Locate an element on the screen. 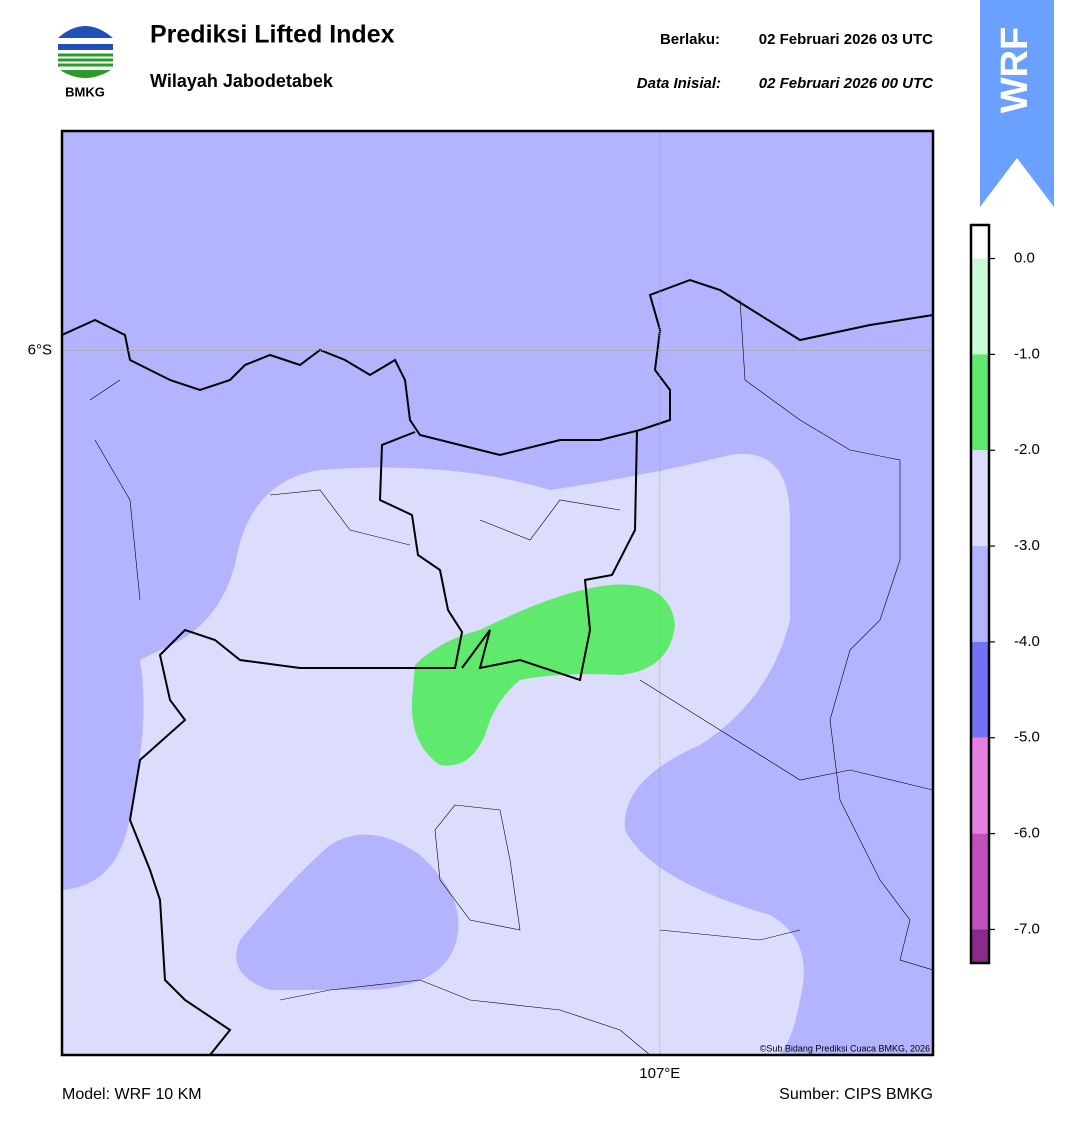 This screenshot has height=1128, width=1068. colorbar-tick-label: -7.0 is located at coordinates (1027, 928).